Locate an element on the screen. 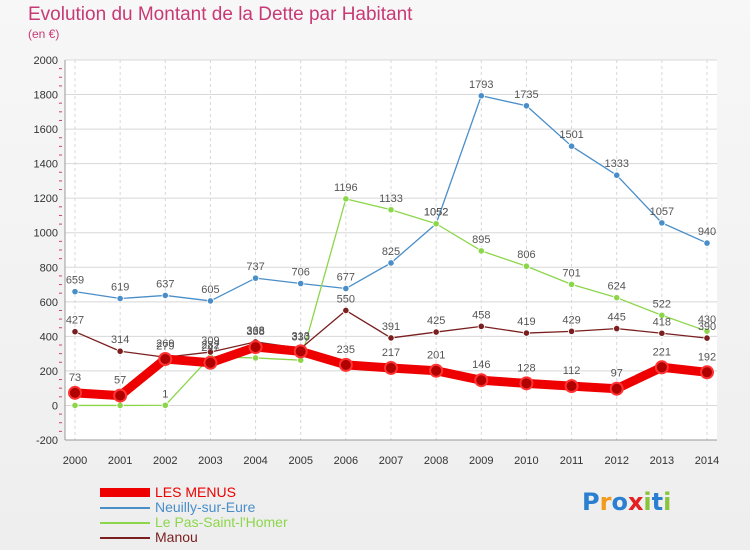 This screenshot has height=550, width=750. data-label-les-menus: 192 is located at coordinates (707, 357).